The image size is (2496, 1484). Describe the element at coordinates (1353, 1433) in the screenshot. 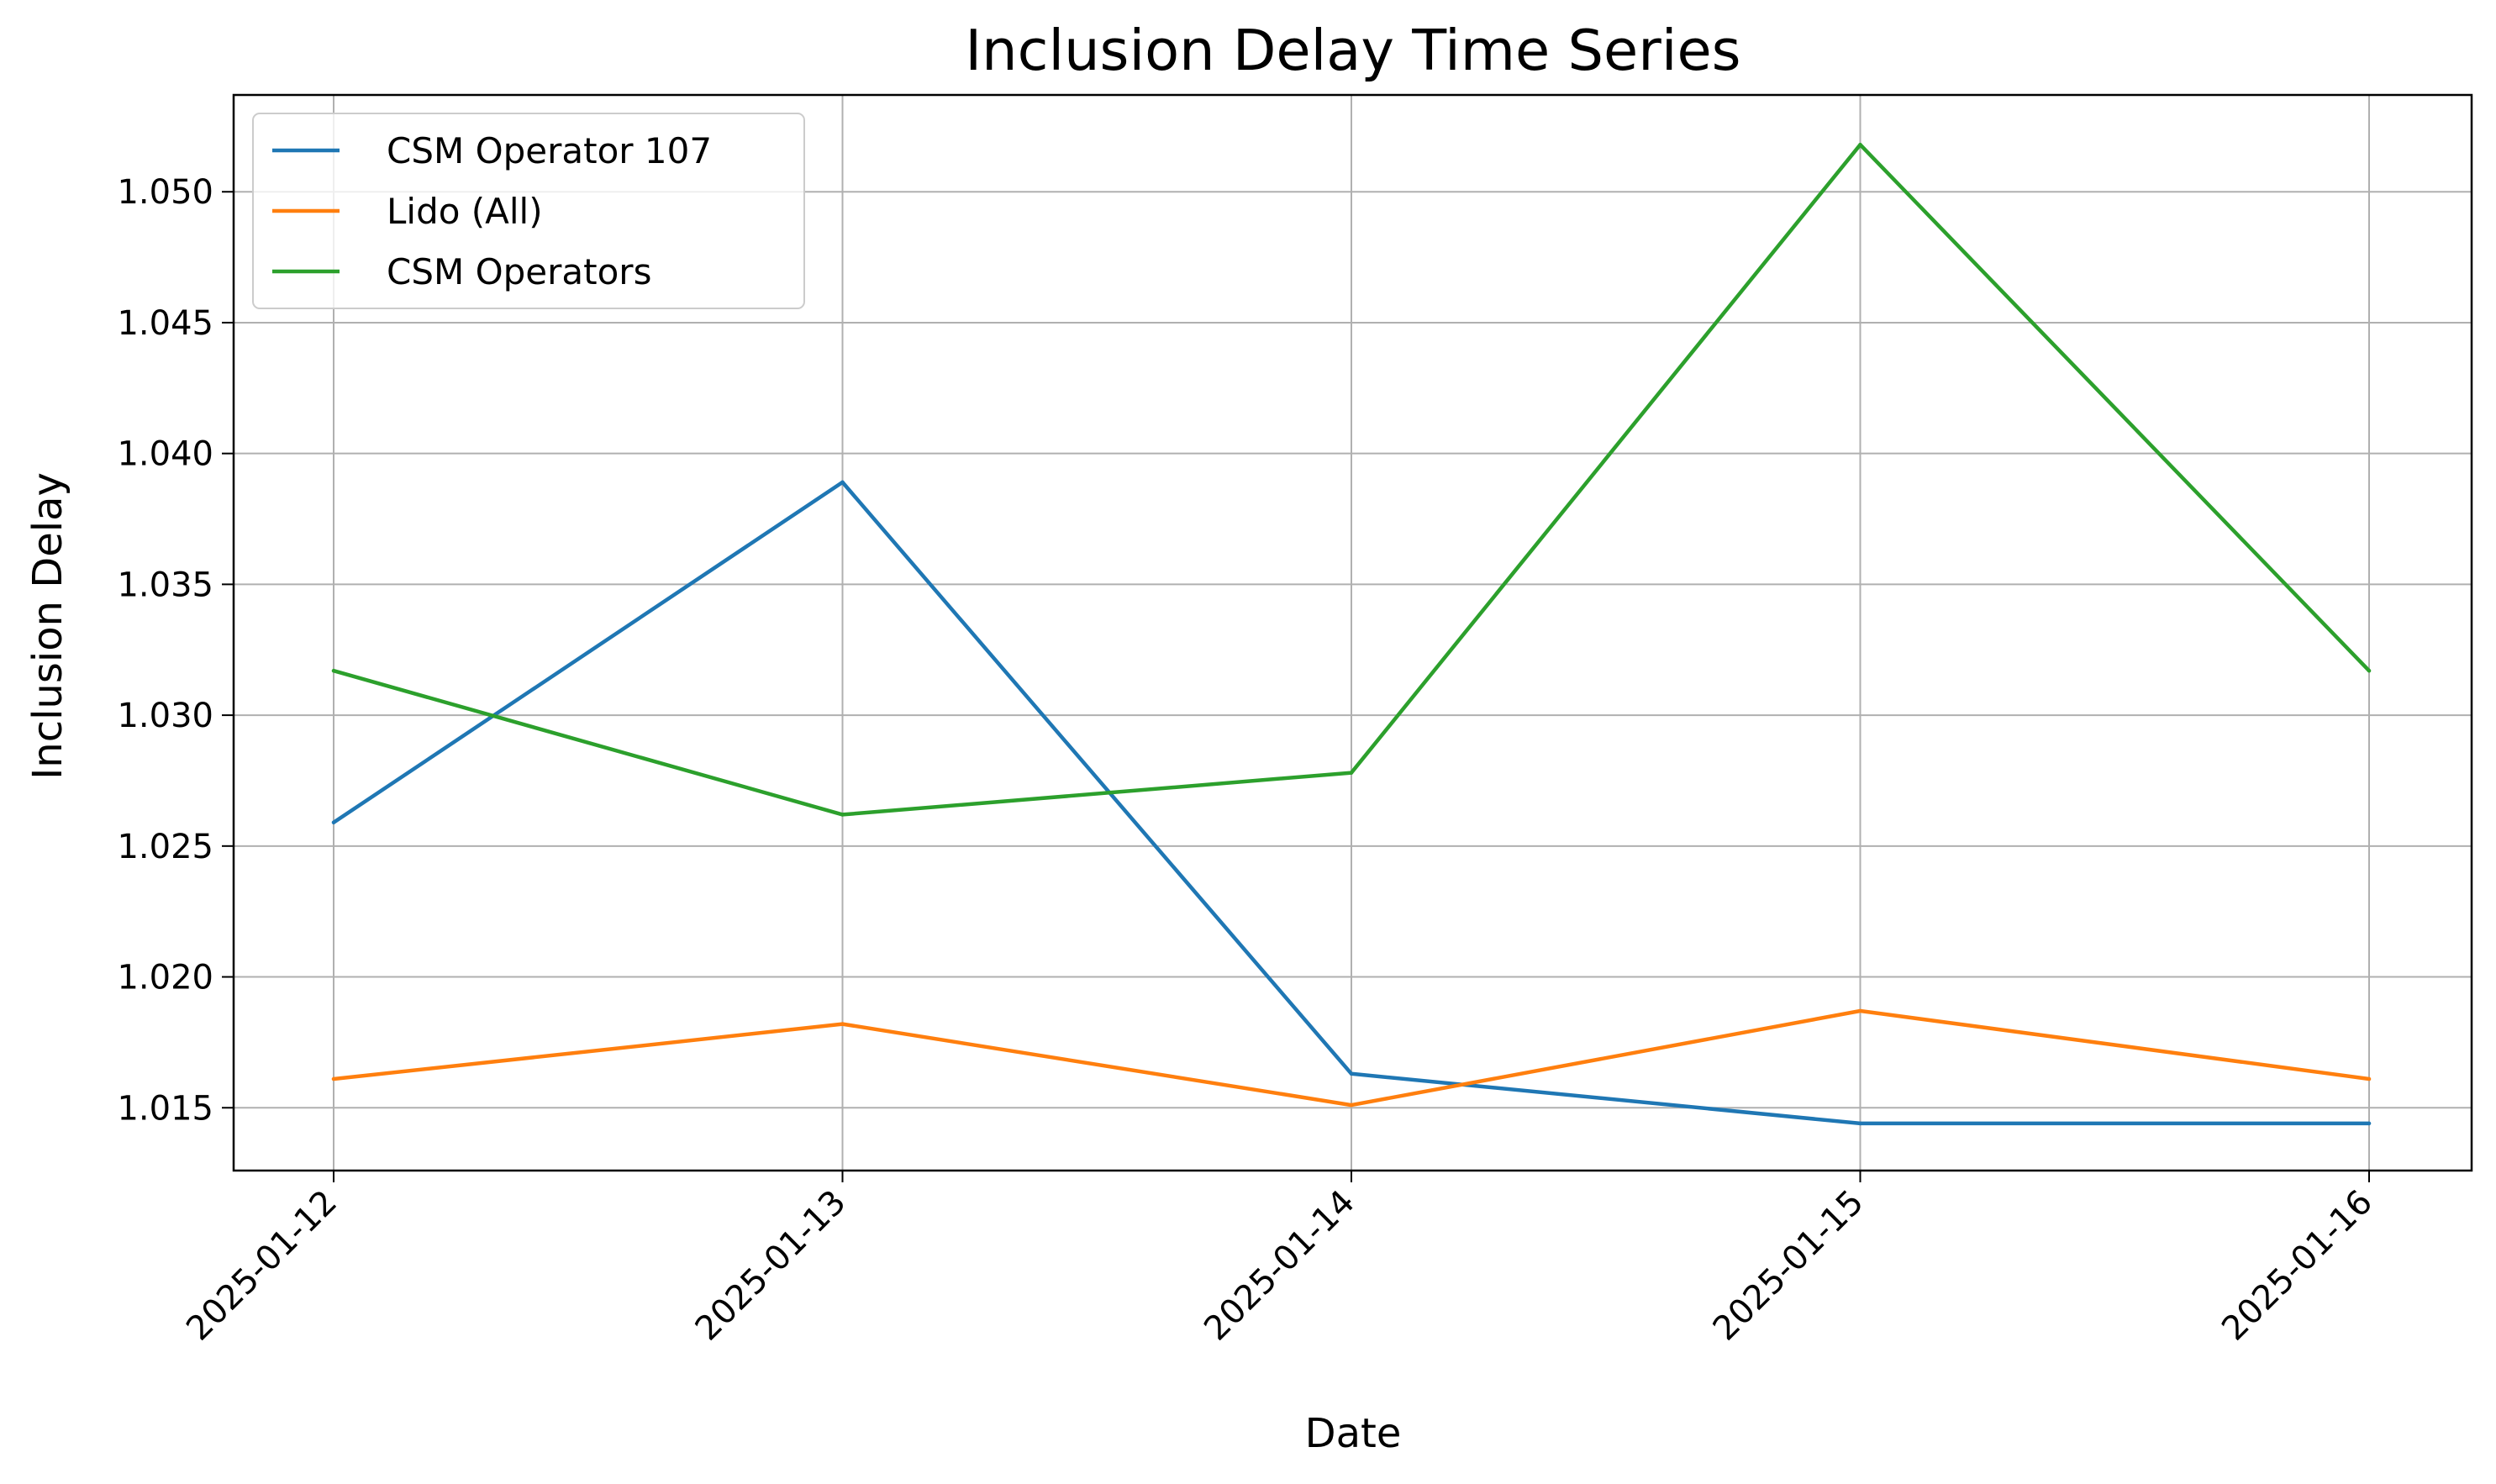

I see `x-axis-title: Date` at that location.